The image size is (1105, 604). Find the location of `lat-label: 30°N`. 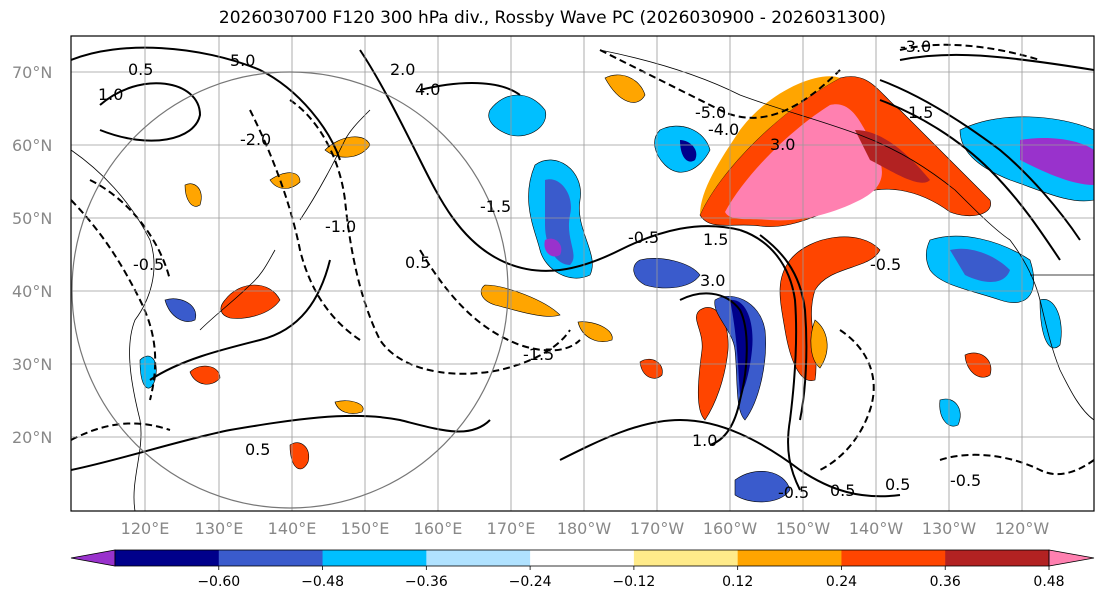

lat-label: 30°N is located at coordinates (32, 364).